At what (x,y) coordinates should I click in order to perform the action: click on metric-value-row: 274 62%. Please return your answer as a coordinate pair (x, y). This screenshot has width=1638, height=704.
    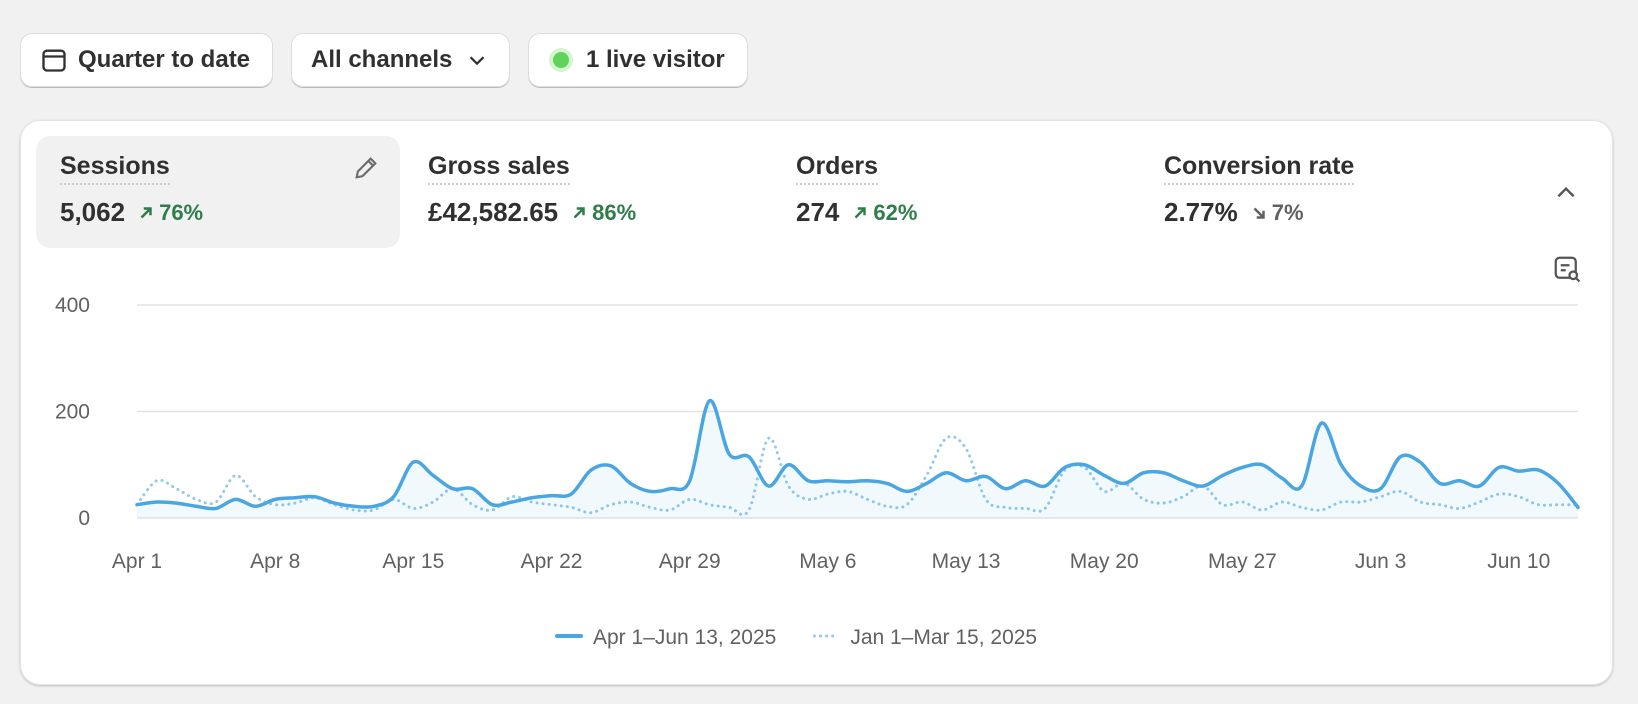
    Looking at the image, I should click on (856, 212).